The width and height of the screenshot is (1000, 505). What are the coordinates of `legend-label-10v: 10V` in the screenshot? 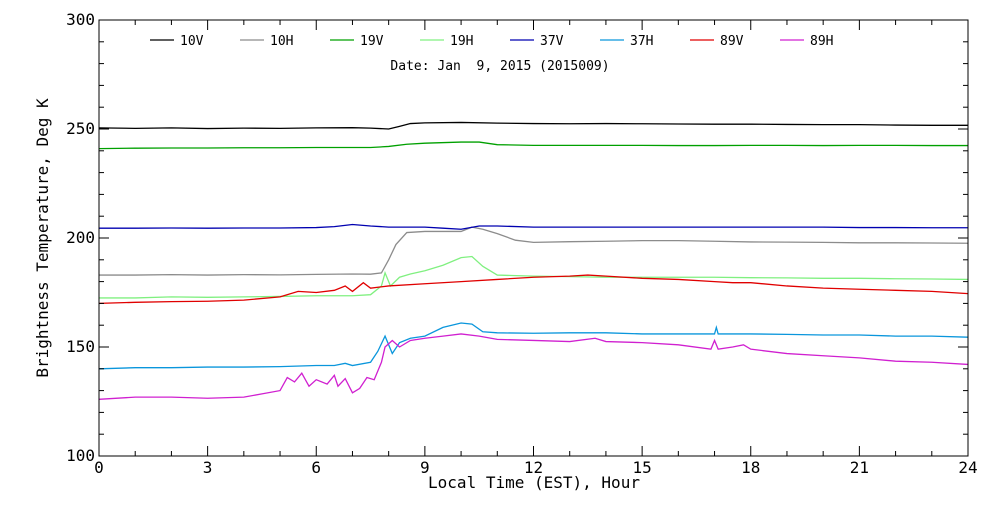 It's located at (192, 41).